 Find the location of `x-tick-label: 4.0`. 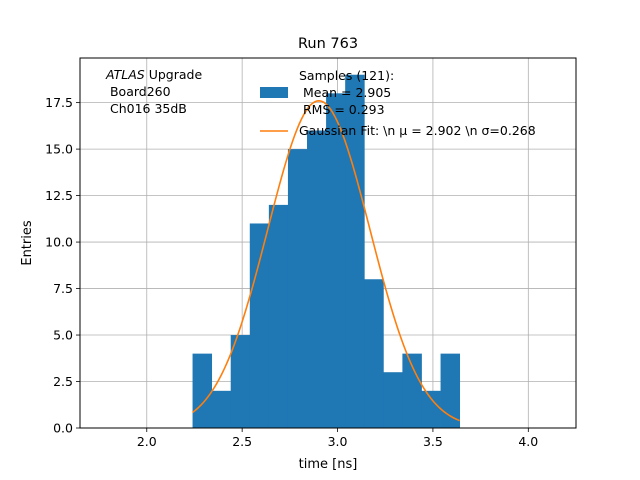

x-tick-label: 4.0 is located at coordinates (528, 441).